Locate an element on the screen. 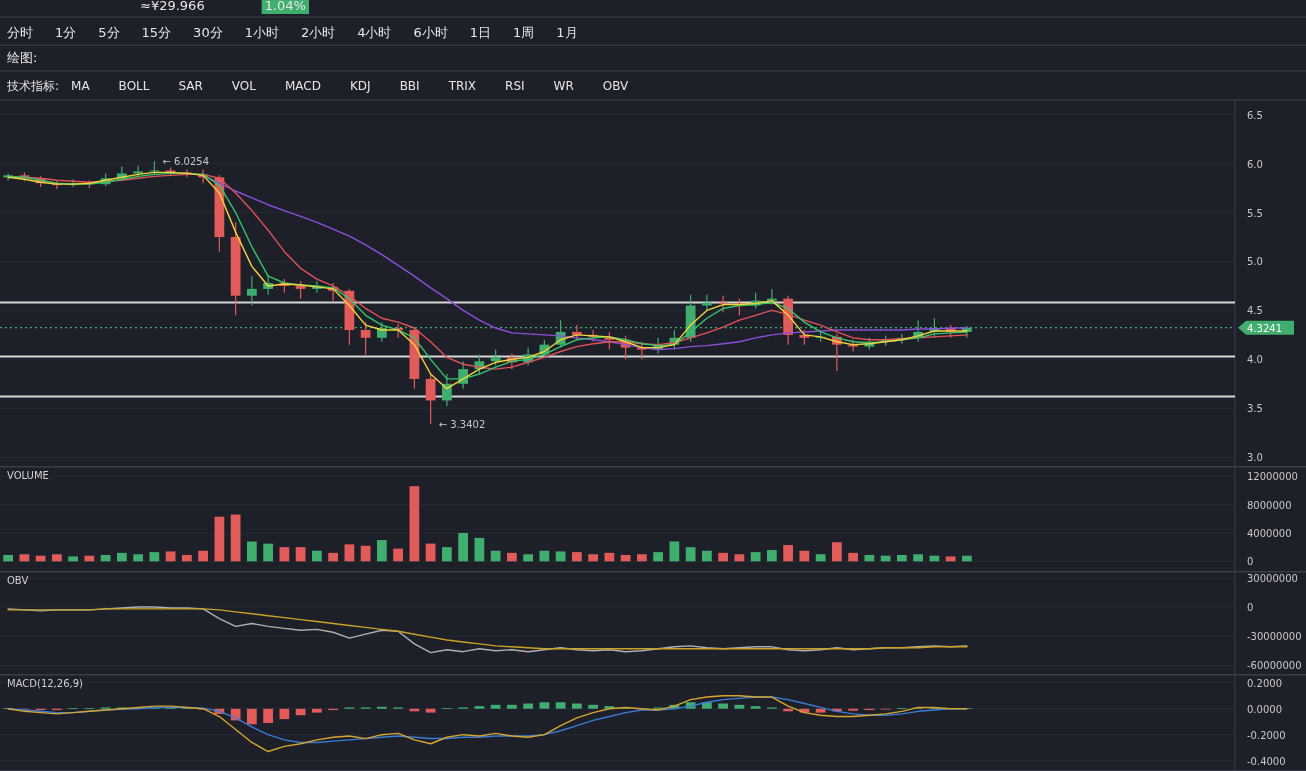  y-tick-label: 4.0 is located at coordinates (1255, 360).